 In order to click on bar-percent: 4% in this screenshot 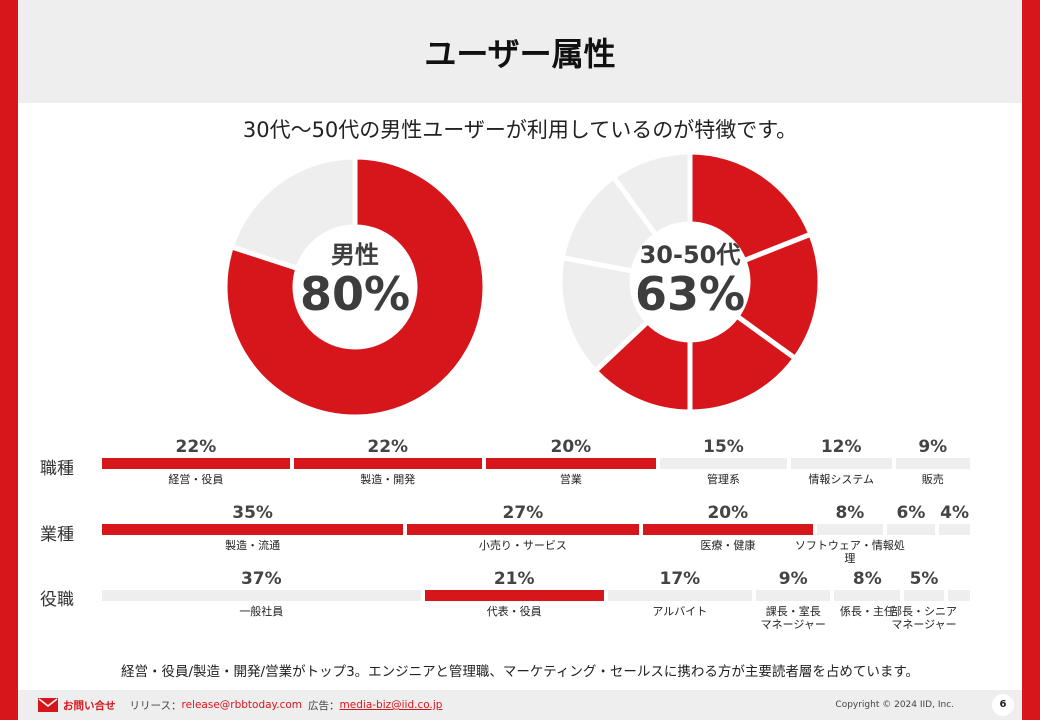, I will do `click(954, 513)`.